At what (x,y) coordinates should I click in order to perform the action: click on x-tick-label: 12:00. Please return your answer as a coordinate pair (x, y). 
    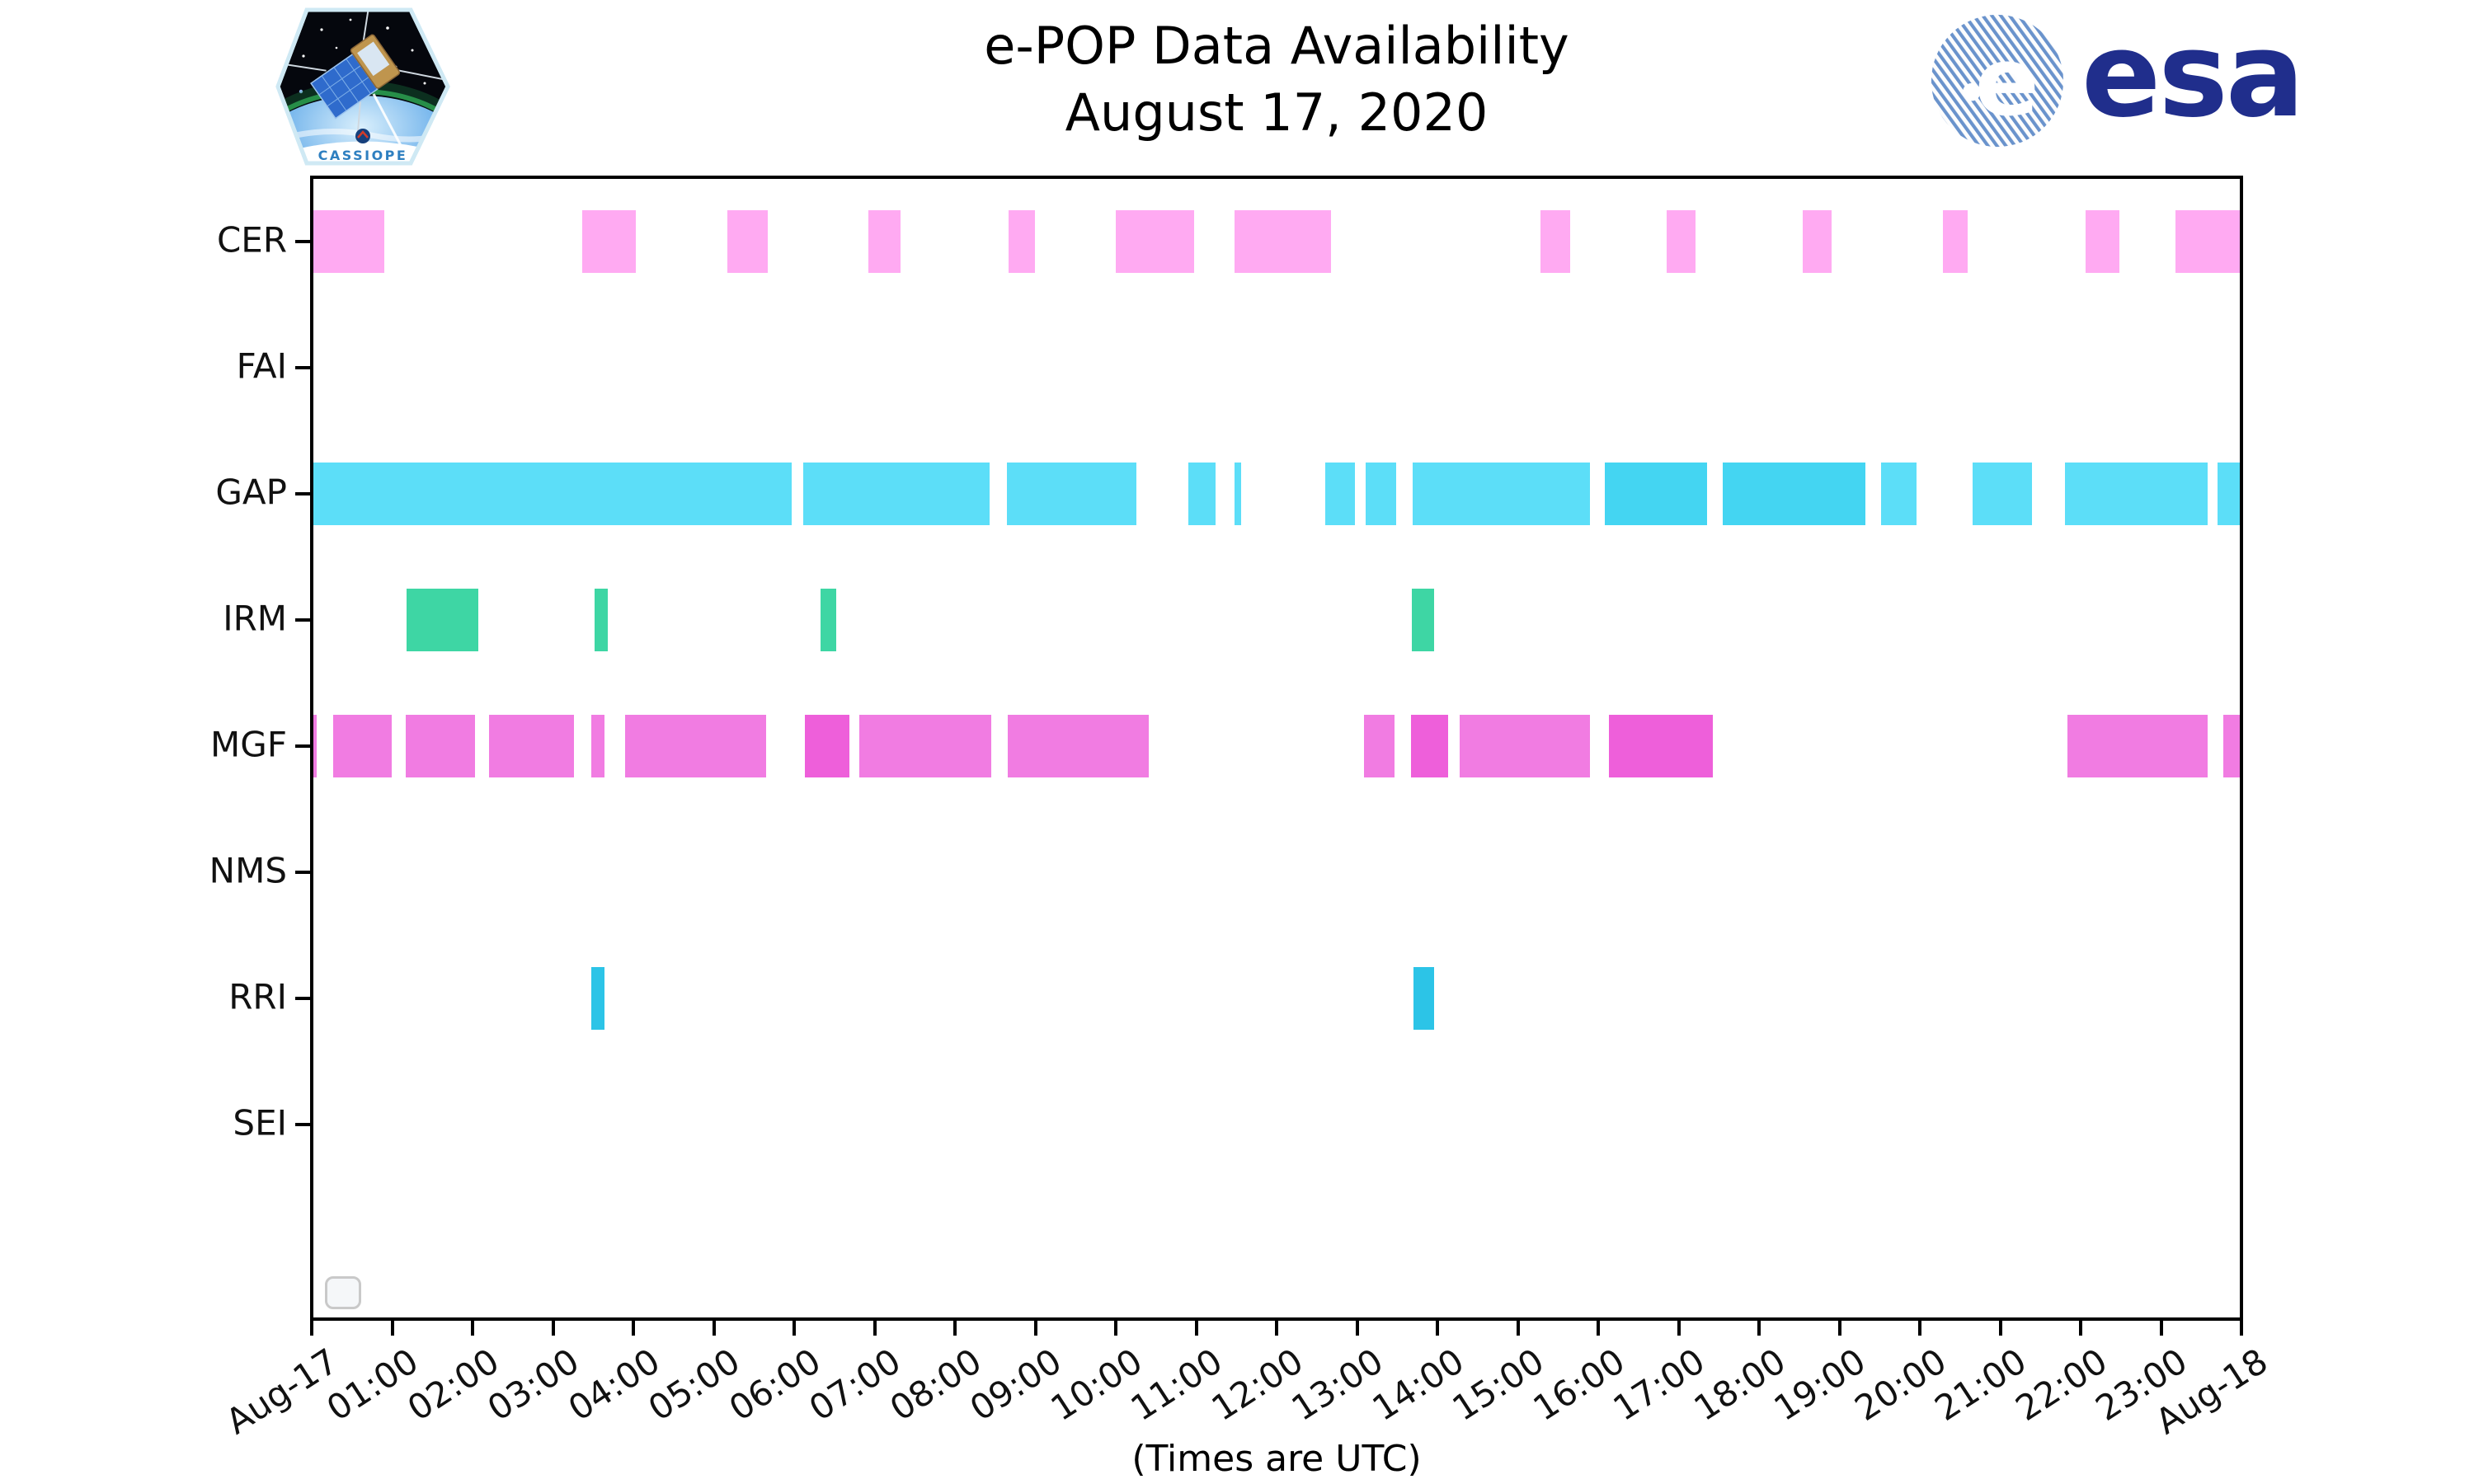
    Looking at the image, I should click on (1257, 1385).